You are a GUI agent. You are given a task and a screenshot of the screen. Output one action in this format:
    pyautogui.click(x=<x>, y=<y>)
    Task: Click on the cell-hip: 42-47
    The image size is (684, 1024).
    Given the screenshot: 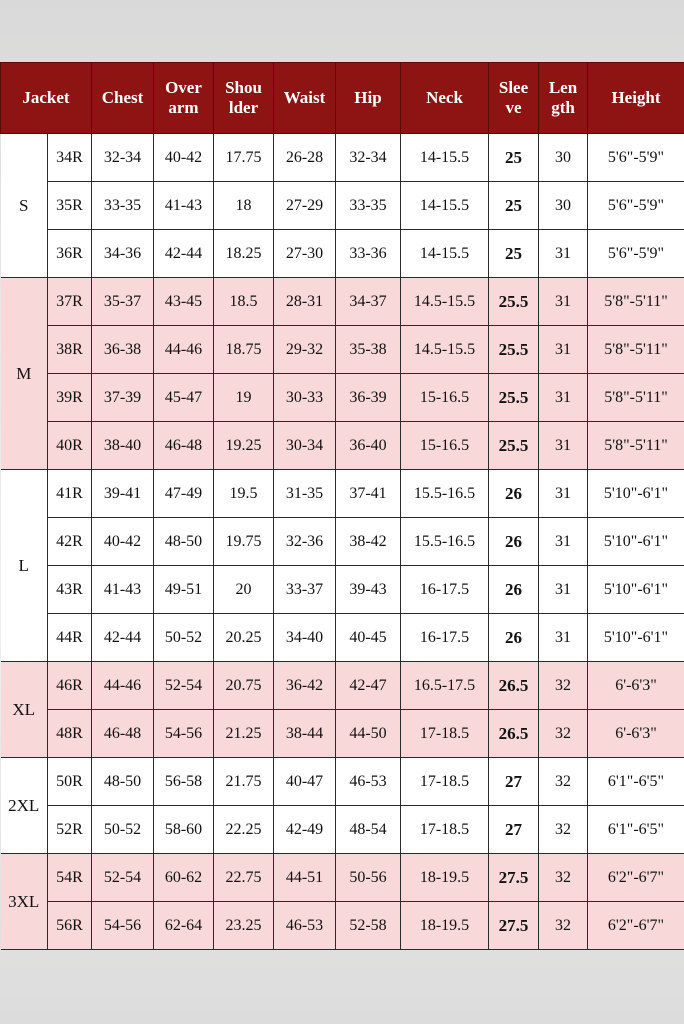 What is the action you would take?
    pyautogui.click(x=368, y=685)
    